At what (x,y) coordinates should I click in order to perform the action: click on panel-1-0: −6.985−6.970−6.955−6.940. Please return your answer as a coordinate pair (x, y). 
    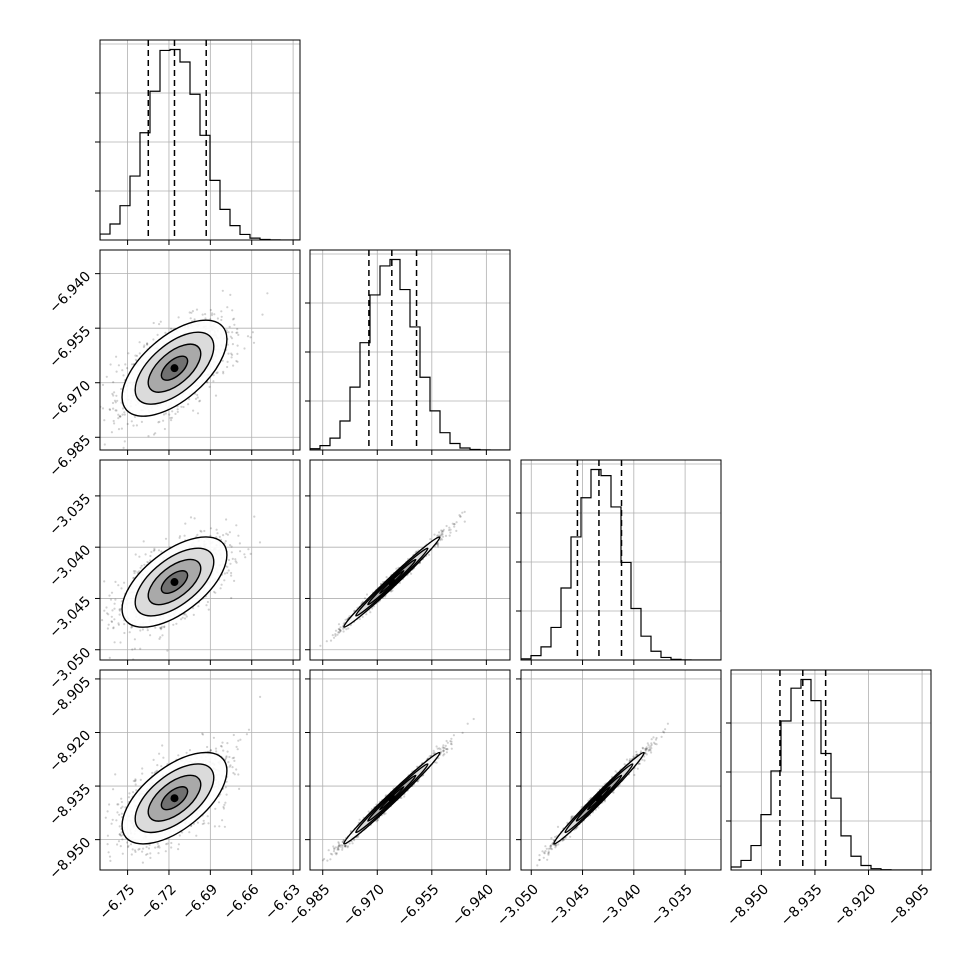
    Looking at the image, I should click on (173, 364).